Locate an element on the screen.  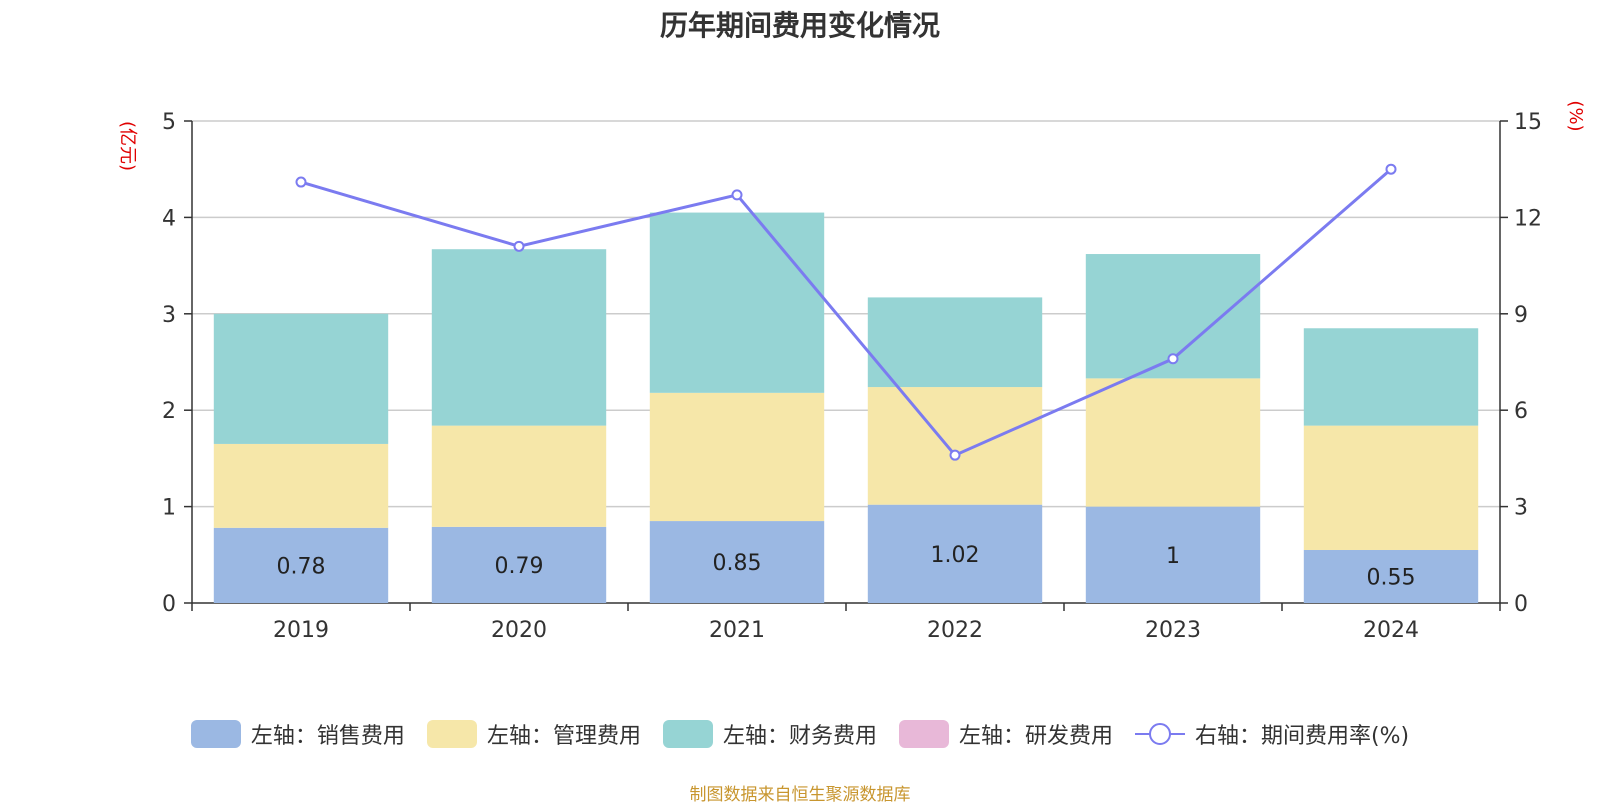
bar-data-label: 1.02 is located at coordinates (955, 555).